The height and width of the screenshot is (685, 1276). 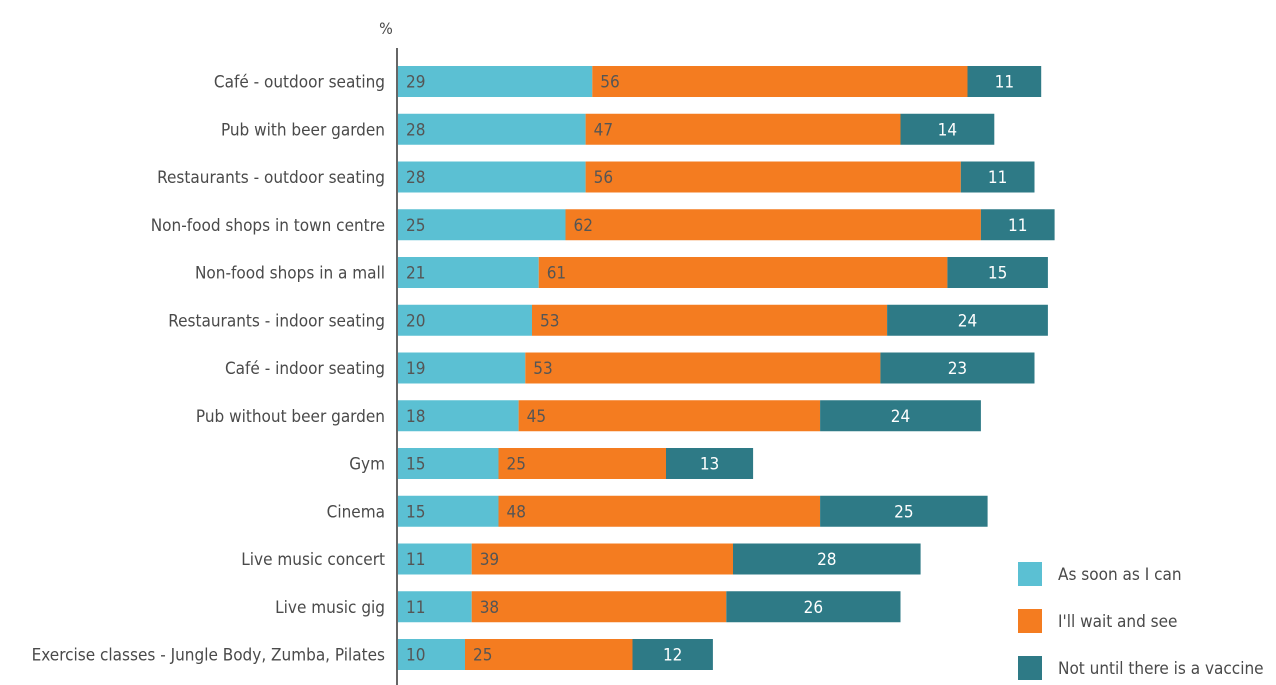 I want to click on data-label: 10, so click(x=415, y=656).